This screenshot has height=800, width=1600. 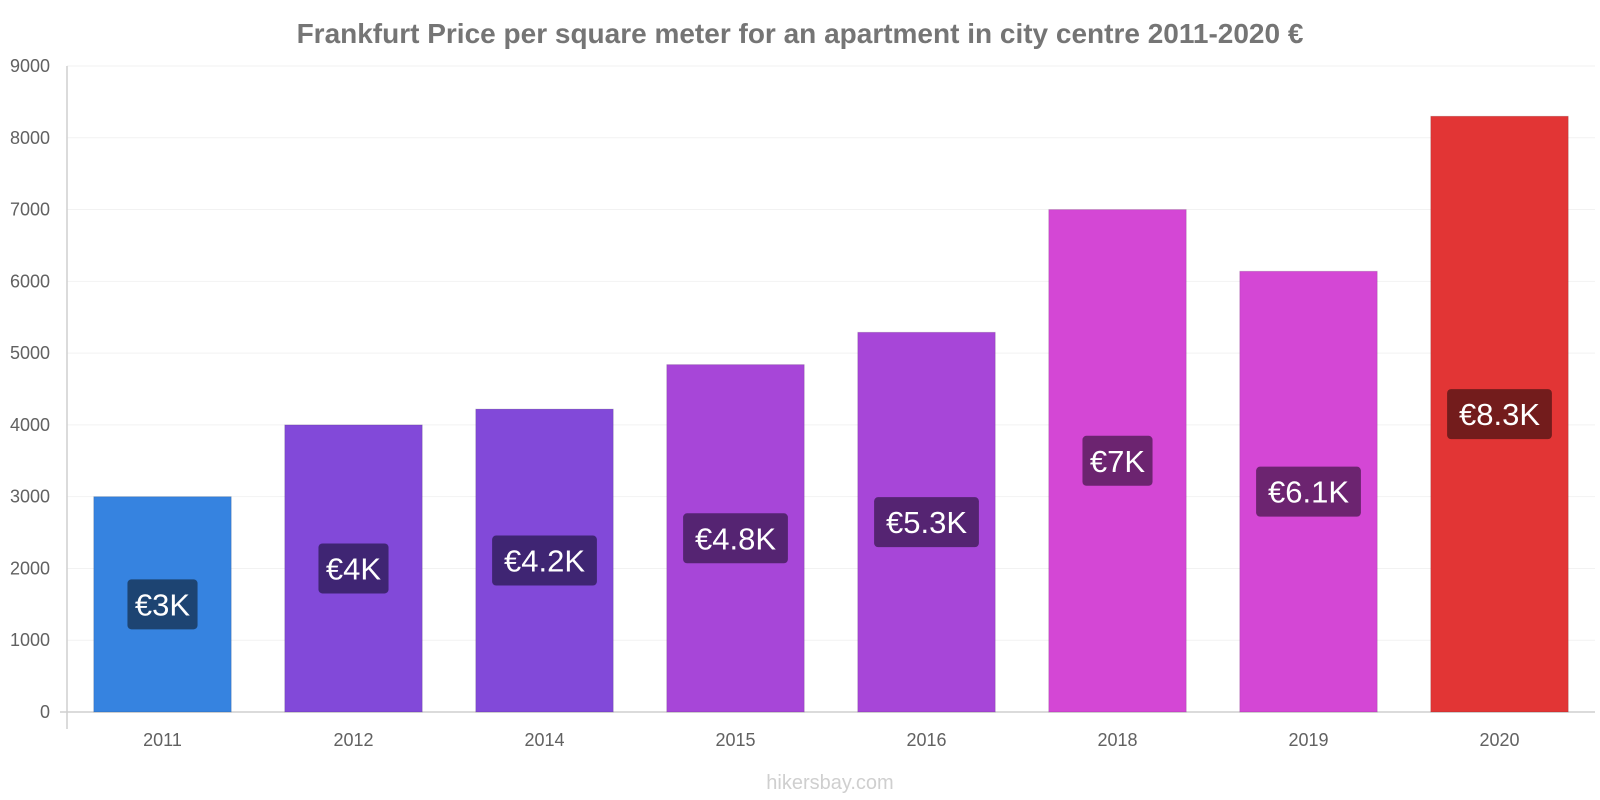 I want to click on watermark: hikersbay.com, so click(x=829, y=783).